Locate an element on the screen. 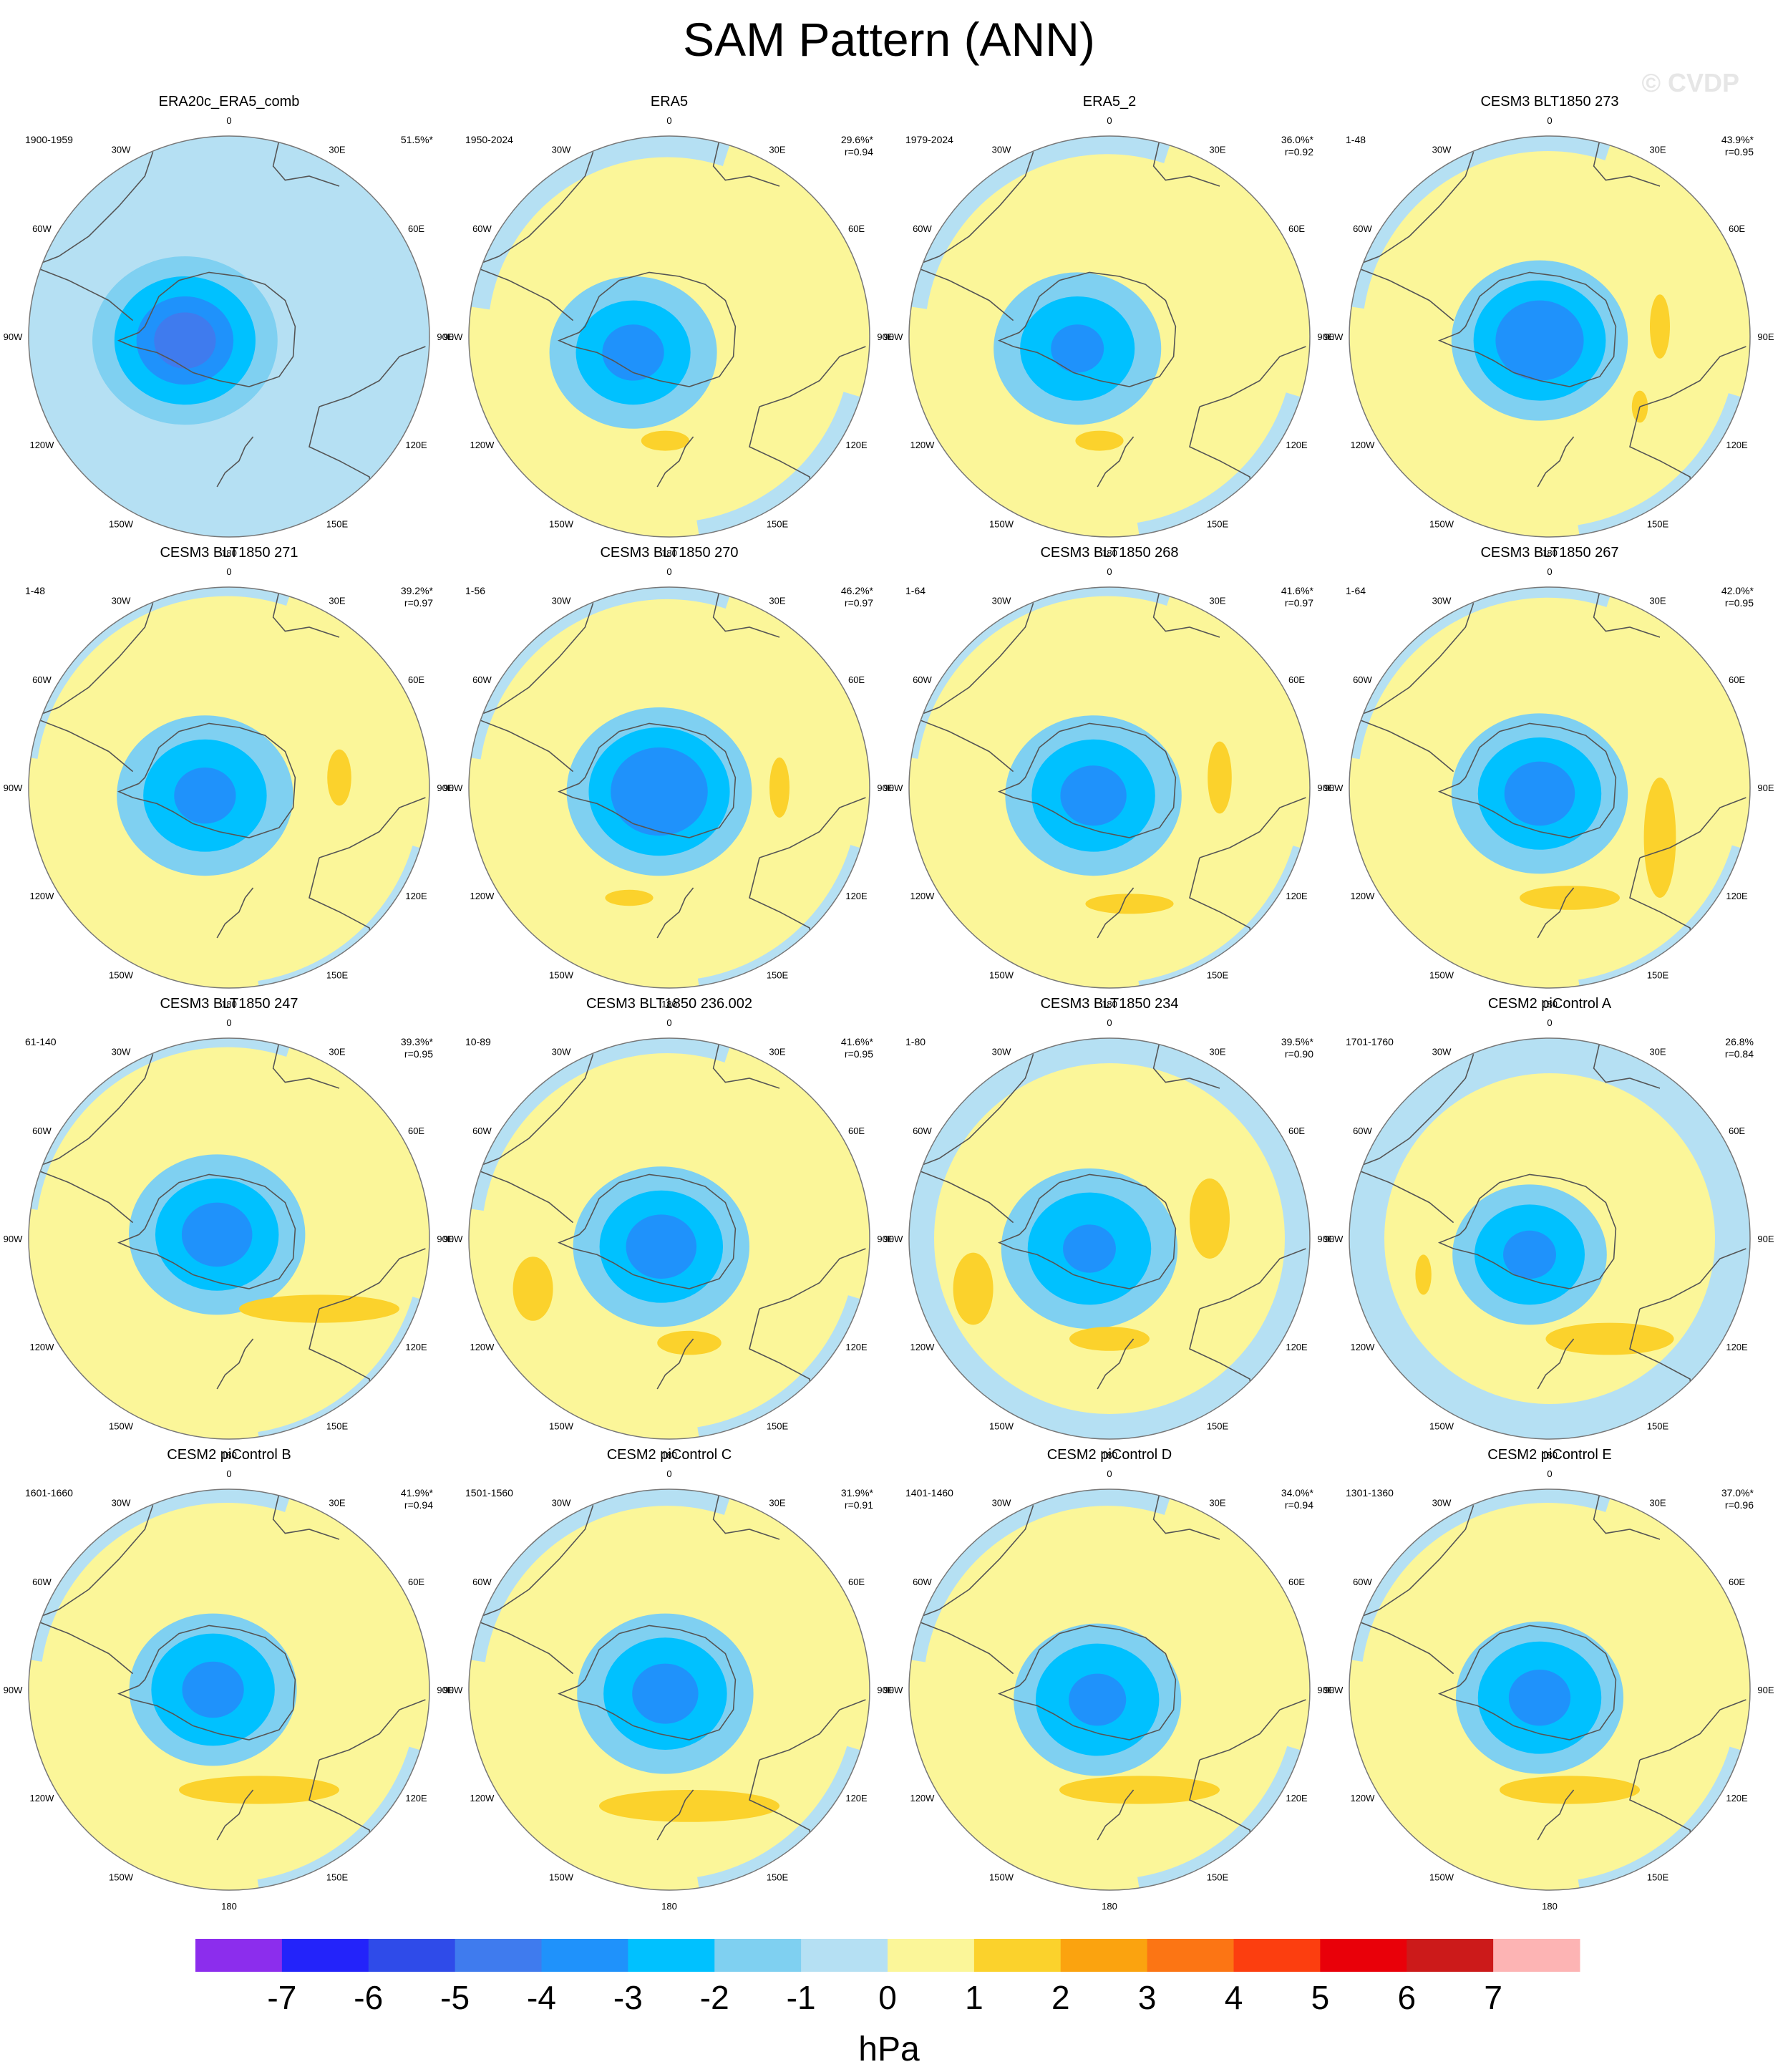  colorbar-tick-label: -4 is located at coordinates (541, 1997).